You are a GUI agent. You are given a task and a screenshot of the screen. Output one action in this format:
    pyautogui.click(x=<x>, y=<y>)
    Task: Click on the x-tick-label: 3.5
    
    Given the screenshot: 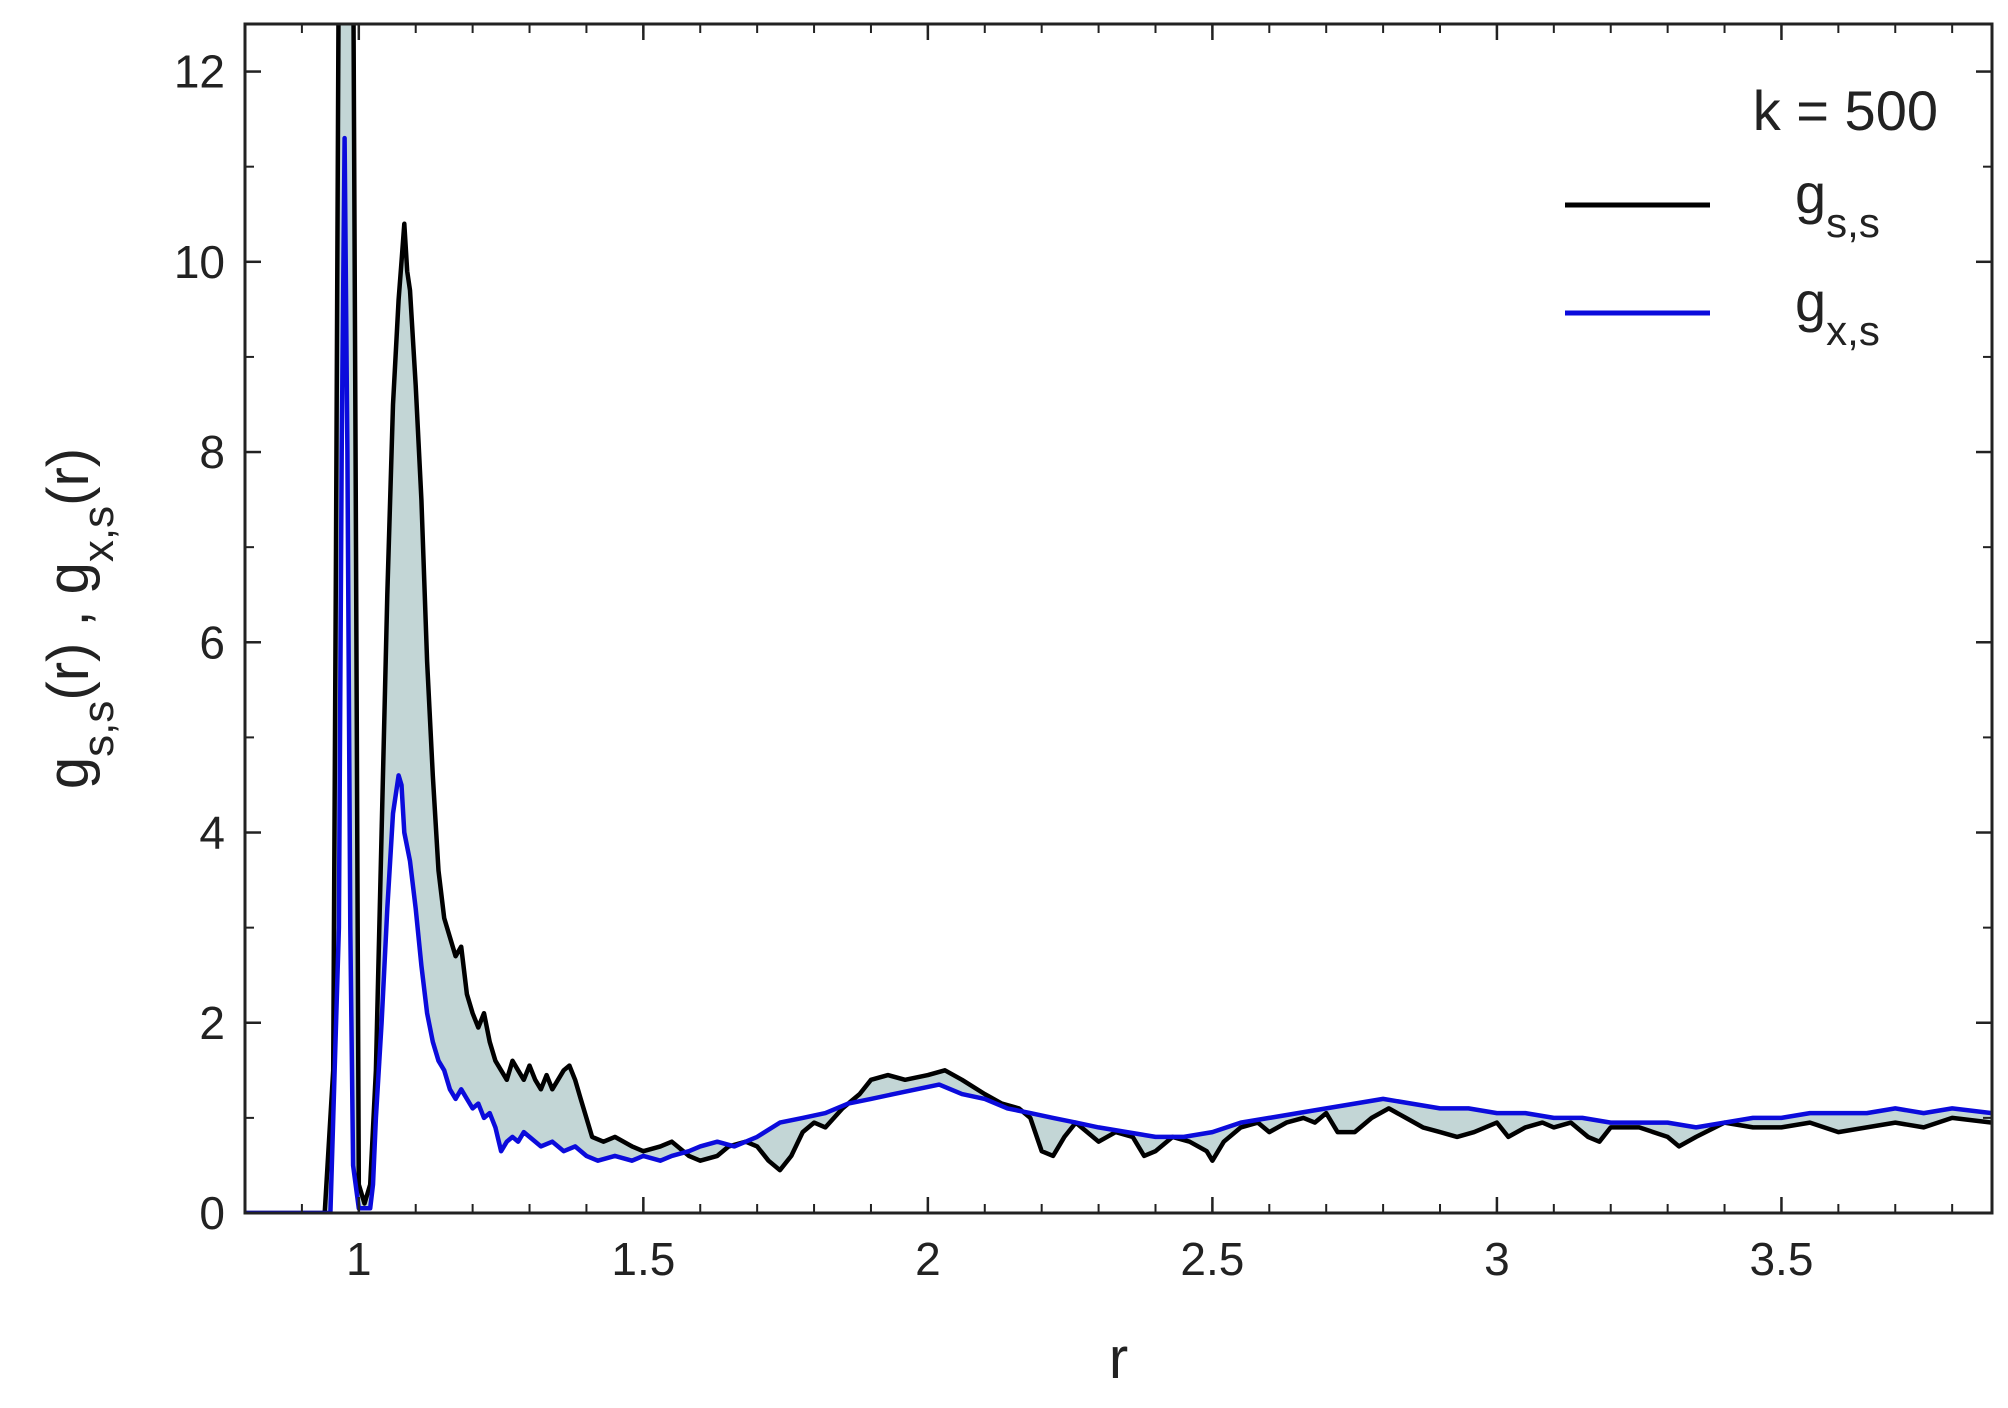 What is the action you would take?
    pyautogui.click(x=1781, y=1259)
    